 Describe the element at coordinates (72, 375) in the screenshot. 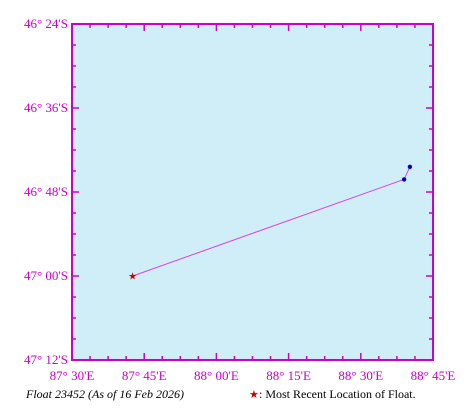

I see `longitude-label: 87° 30'E` at that location.